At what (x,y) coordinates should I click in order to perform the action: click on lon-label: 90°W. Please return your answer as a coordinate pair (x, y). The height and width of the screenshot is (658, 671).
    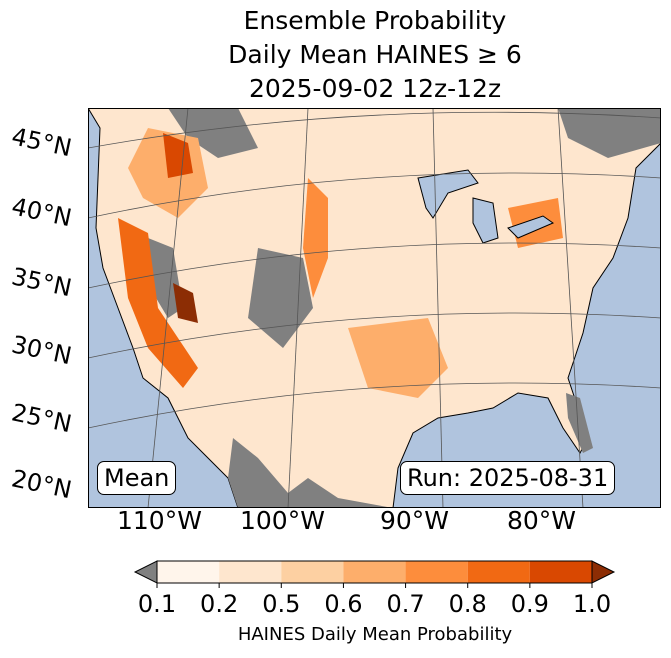
    Looking at the image, I should click on (415, 520).